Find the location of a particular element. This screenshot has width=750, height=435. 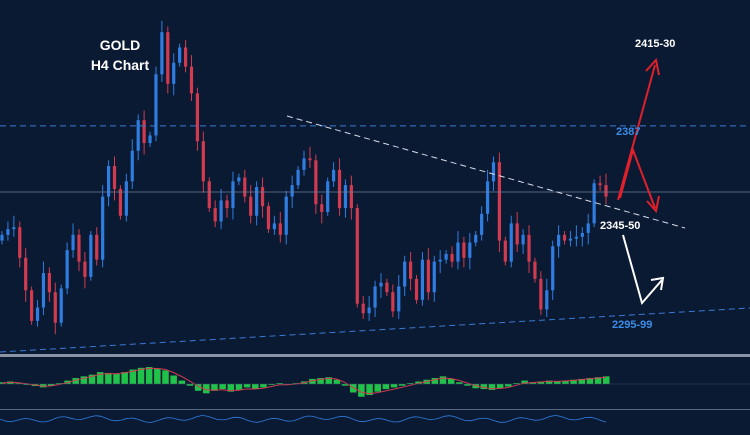

bearish-arrow-head is located at coordinates (653, 204).